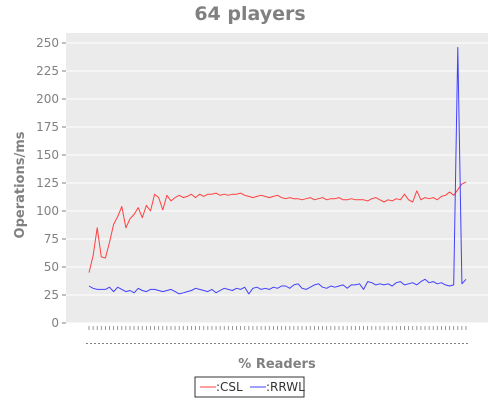 The height and width of the screenshot is (400, 500). I want to click on y-tick-label: 175, so click(47, 127).